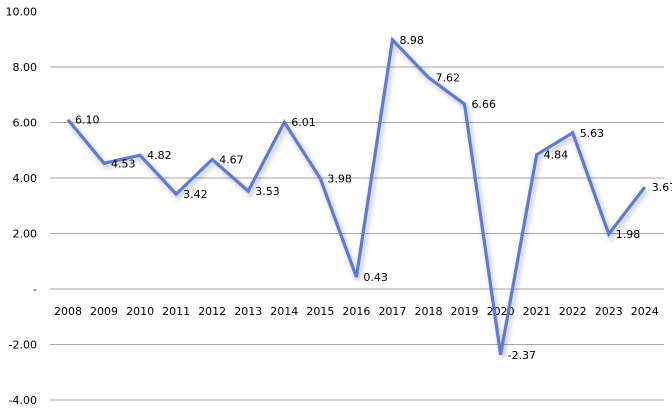 The image size is (672, 412). Describe the element at coordinates (375, 277) in the screenshot. I see `data-label: 0.43` at that location.